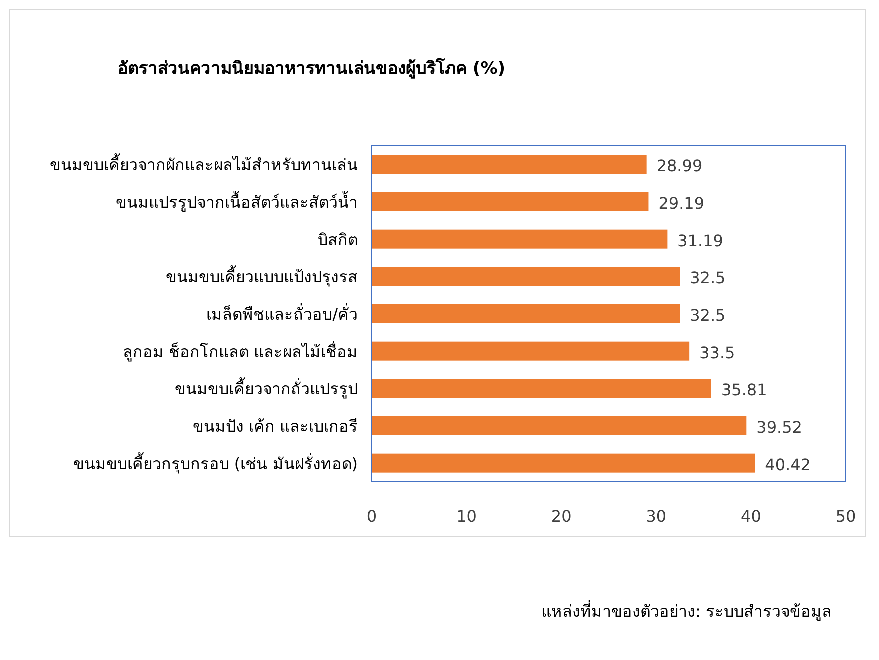  What do you see at coordinates (718, 352) in the screenshot?
I see `data-label: 33.5` at bounding box center [718, 352].